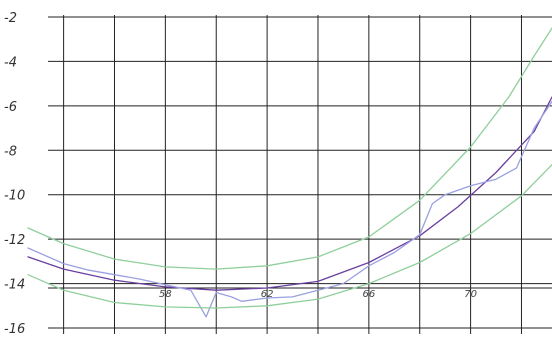  What do you see at coordinates (165, 294) in the screenshot?
I see `x-tick-label: 58` at bounding box center [165, 294].